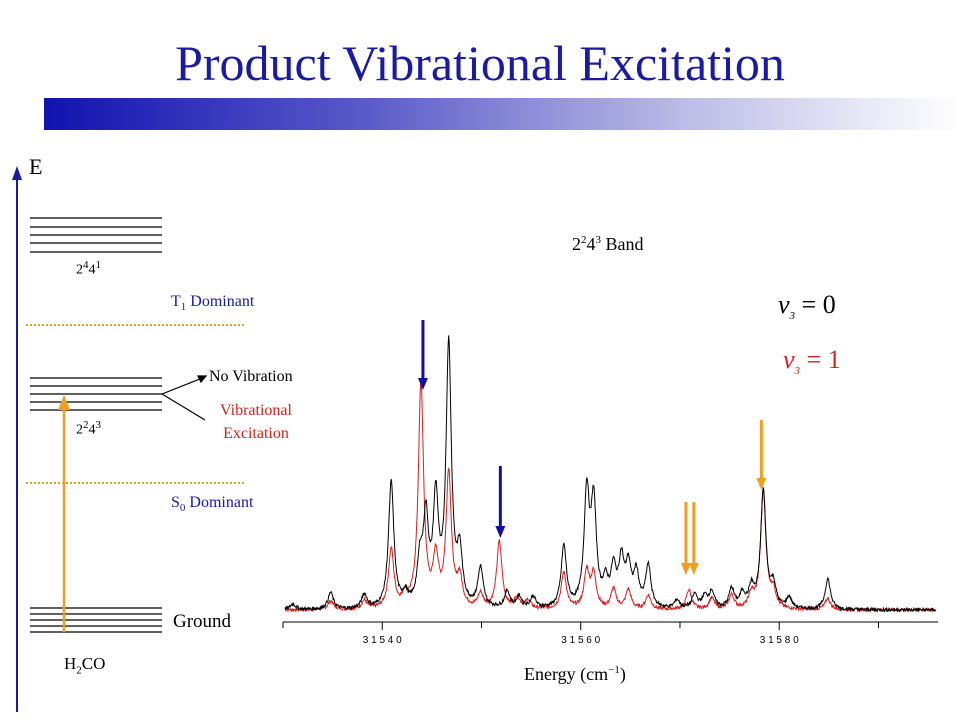 The width and height of the screenshot is (960, 720). What do you see at coordinates (96, 394) in the screenshot?
I see `middle-level-lines` at bounding box center [96, 394].